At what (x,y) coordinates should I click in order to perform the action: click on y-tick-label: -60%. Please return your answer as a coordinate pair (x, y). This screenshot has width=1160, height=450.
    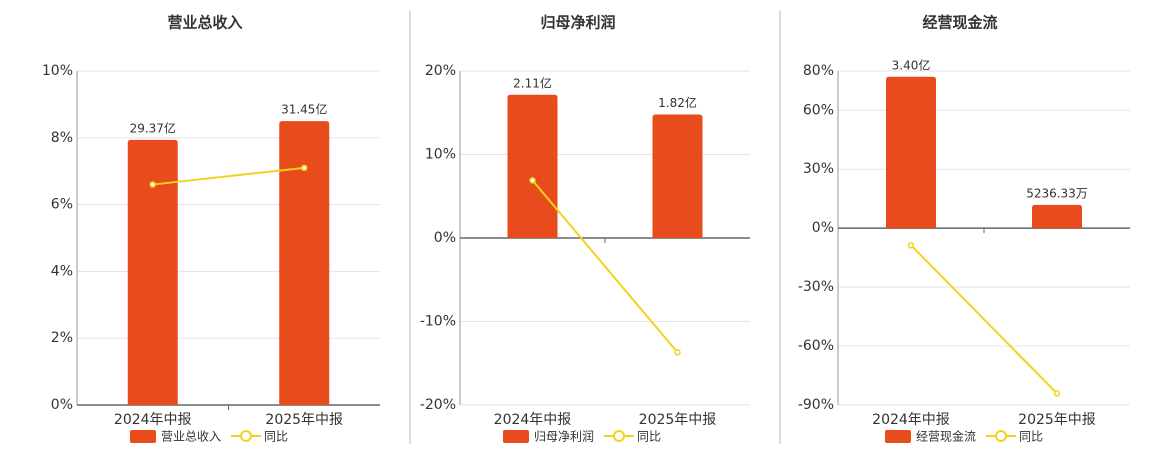
    Looking at the image, I should click on (816, 346).